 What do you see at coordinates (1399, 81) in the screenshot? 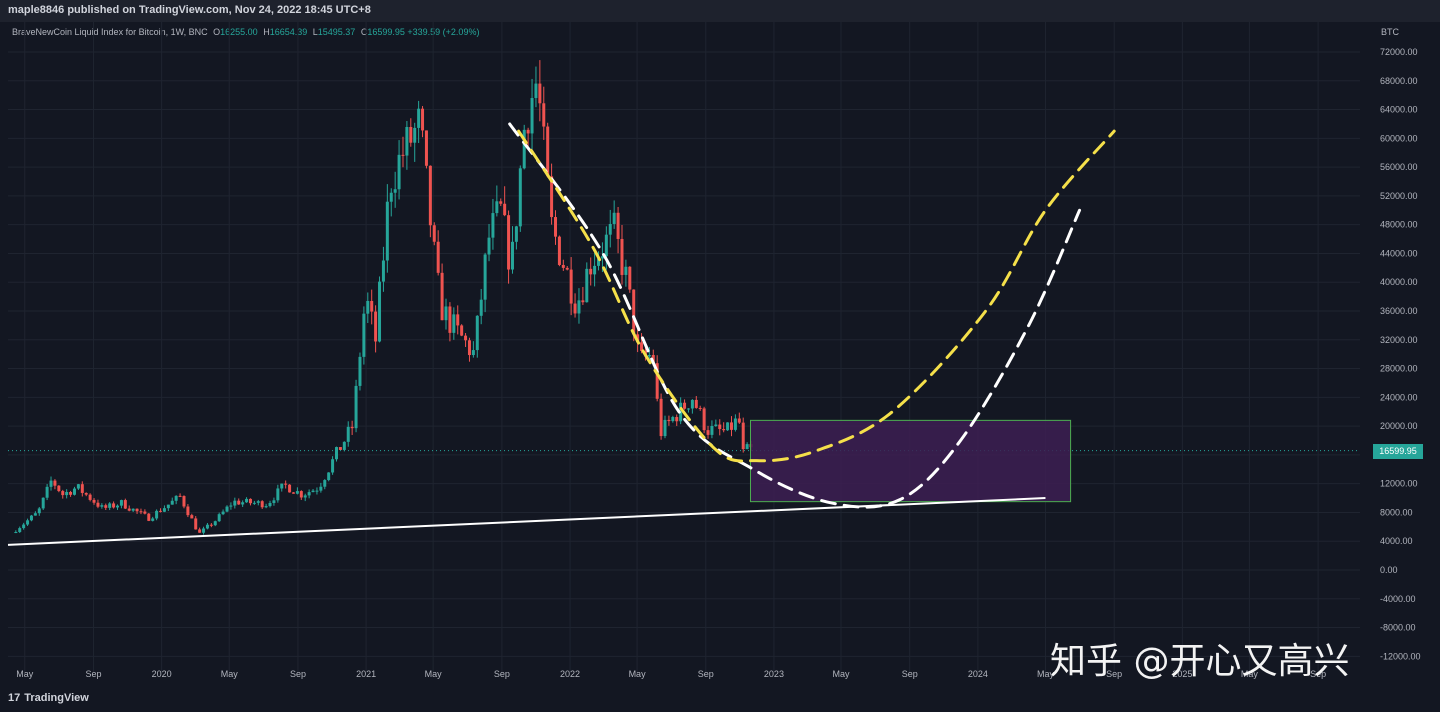
I see `y-tick-label: 68000.00` at bounding box center [1399, 81].